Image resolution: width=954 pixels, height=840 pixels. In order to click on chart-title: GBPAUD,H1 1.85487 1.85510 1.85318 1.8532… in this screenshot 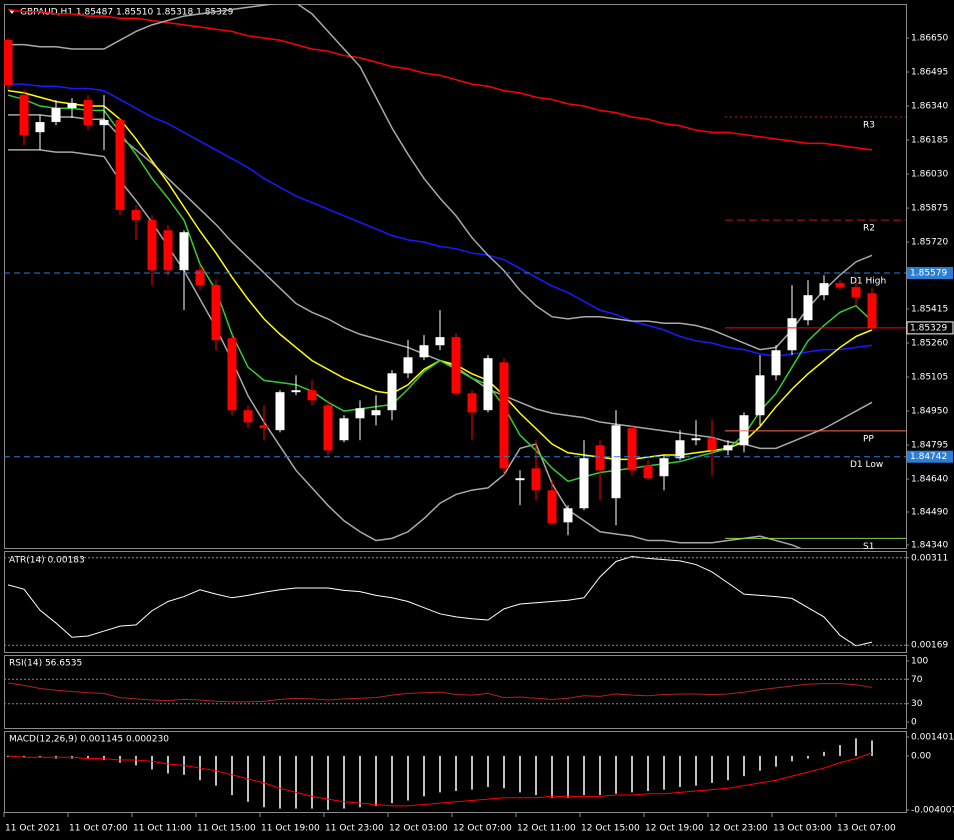, I will do `click(127, 13)`.